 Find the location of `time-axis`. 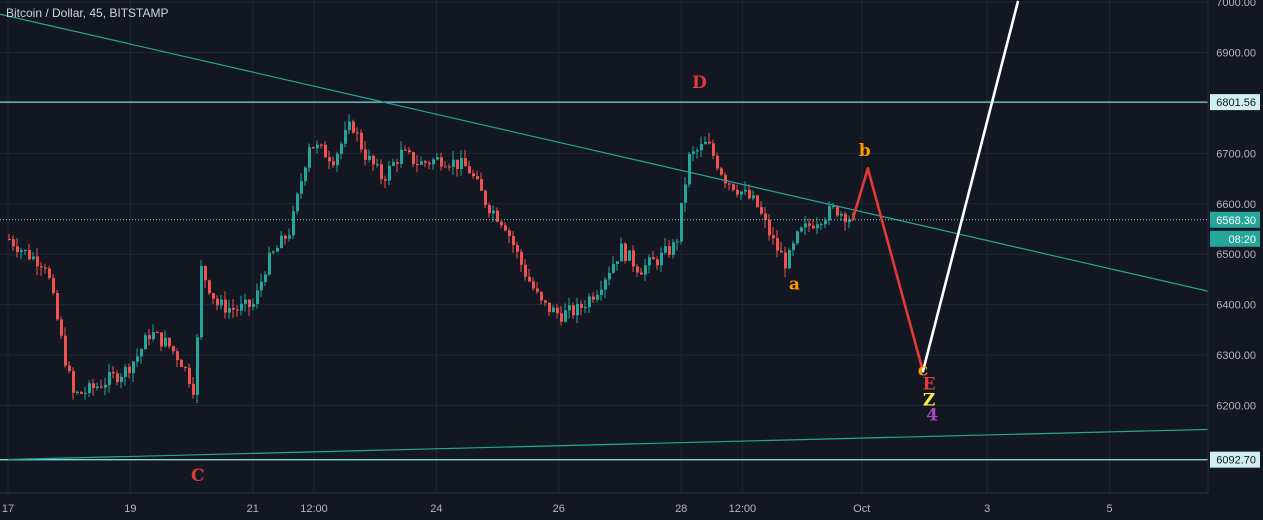

time-axis is located at coordinates (604, 506).